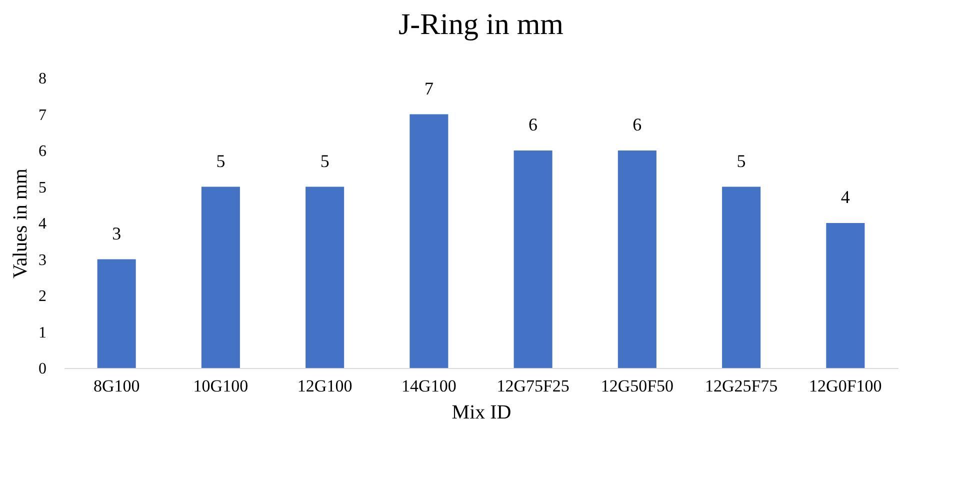  What do you see at coordinates (429, 88) in the screenshot?
I see `data-label: 7` at bounding box center [429, 88].